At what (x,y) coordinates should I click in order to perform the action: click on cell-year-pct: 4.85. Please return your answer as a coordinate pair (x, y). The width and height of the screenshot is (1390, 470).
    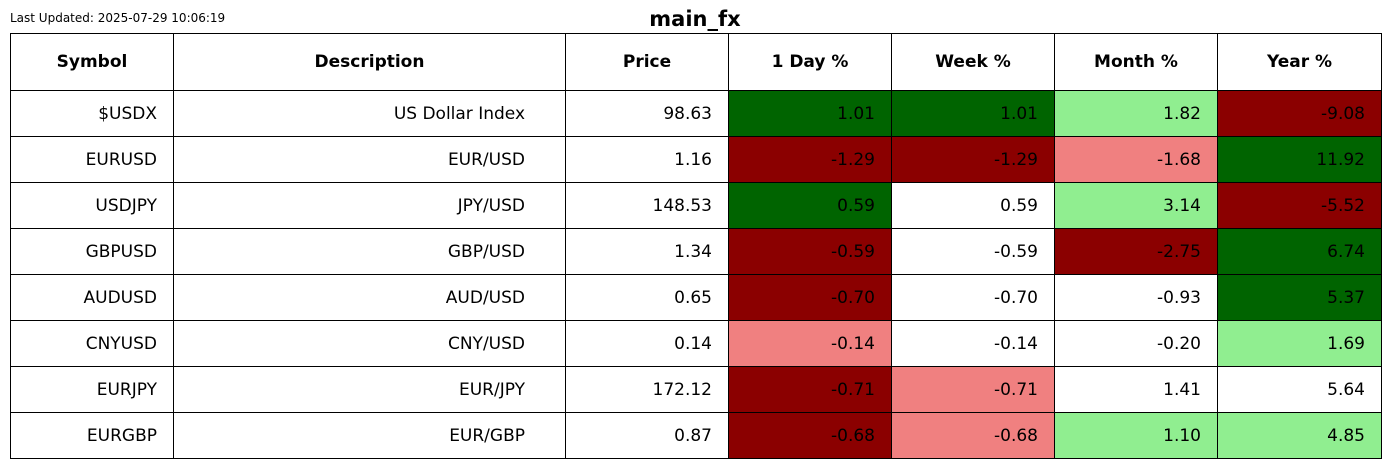
    Looking at the image, I should click on (1299, 435).